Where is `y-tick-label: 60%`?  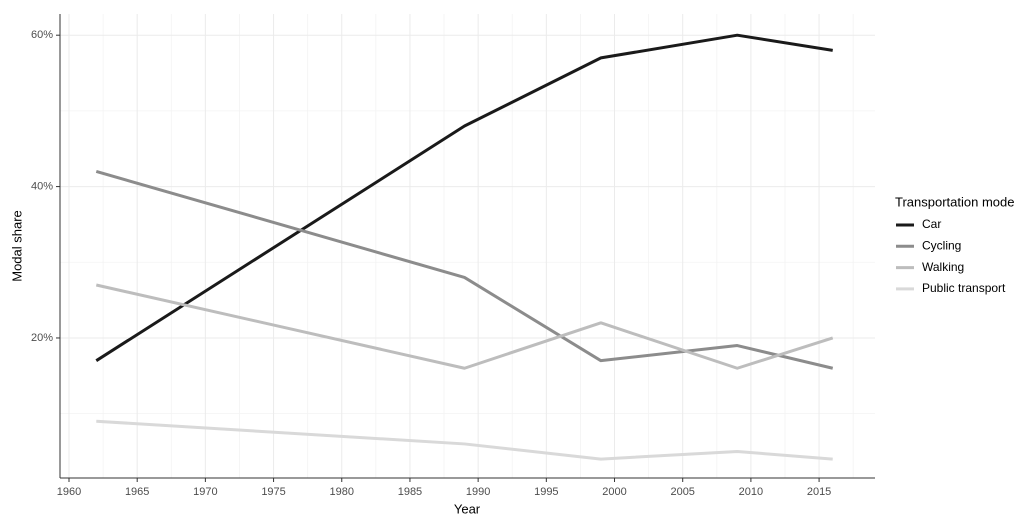 y-tick-label: 60% is located at coordinates (42, 35).